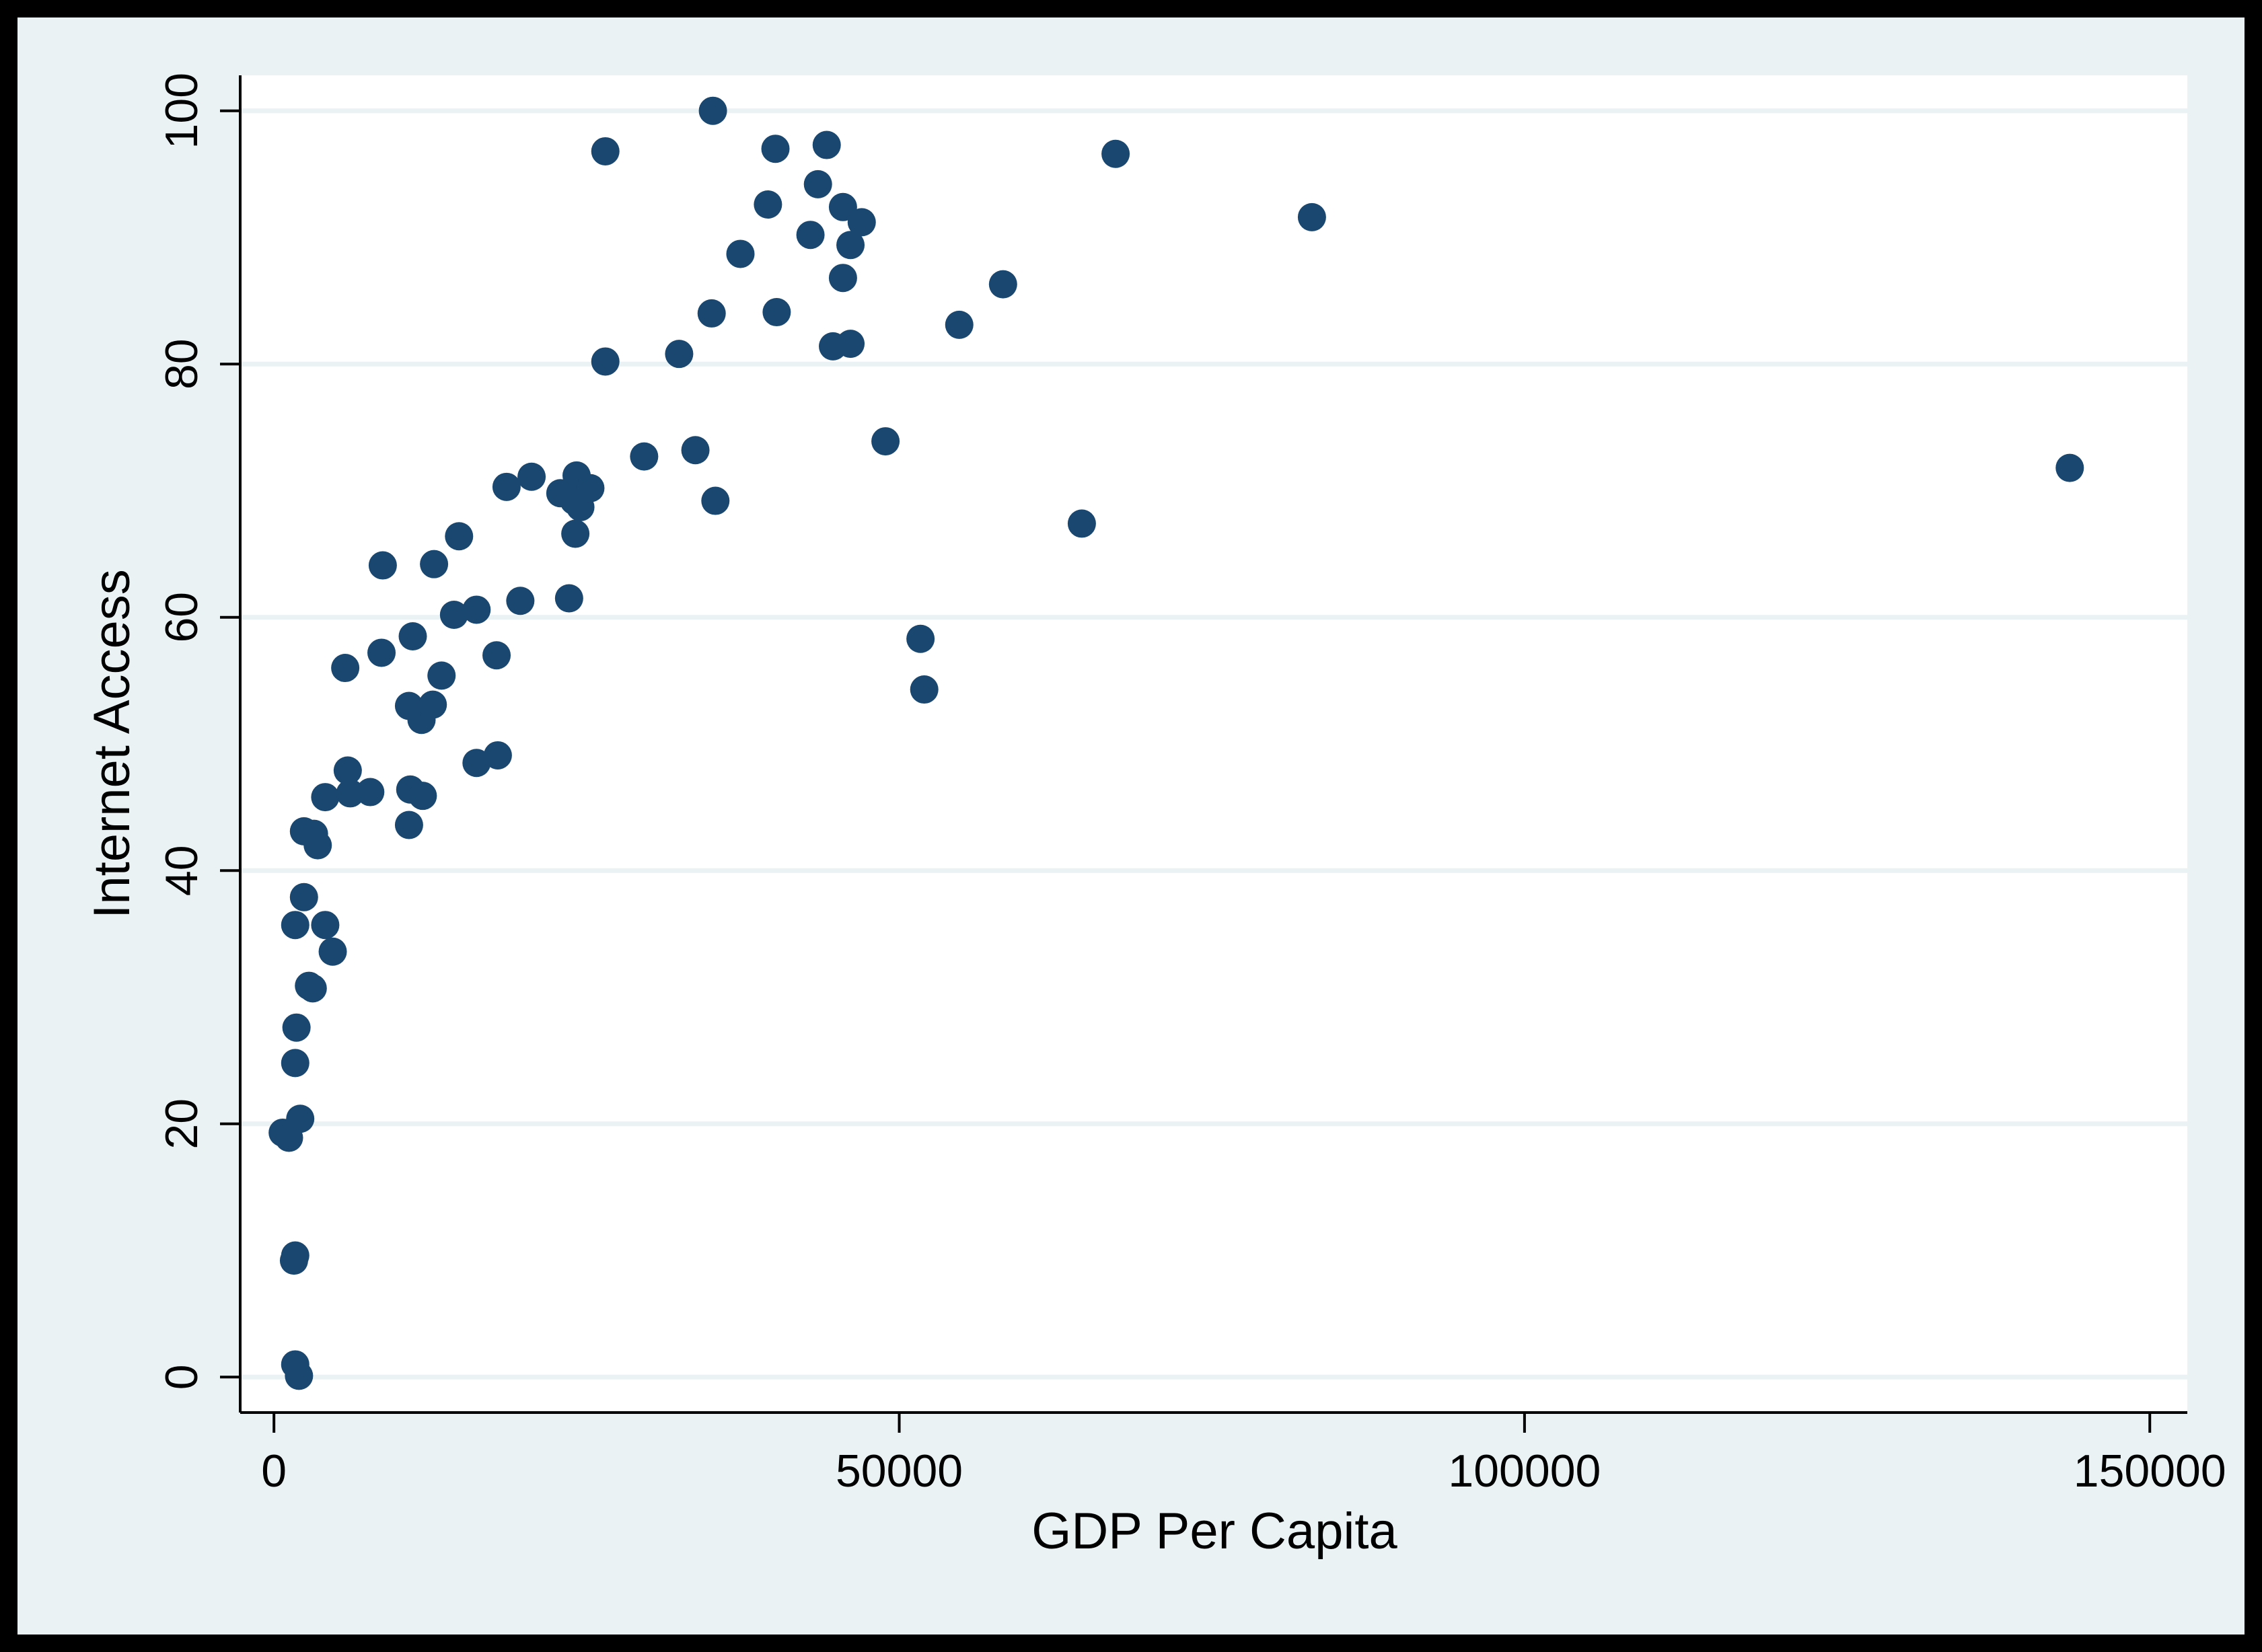 The image size is (2262, 1652). I want to click on y-tick-label-100: 100, so click(181, 111).